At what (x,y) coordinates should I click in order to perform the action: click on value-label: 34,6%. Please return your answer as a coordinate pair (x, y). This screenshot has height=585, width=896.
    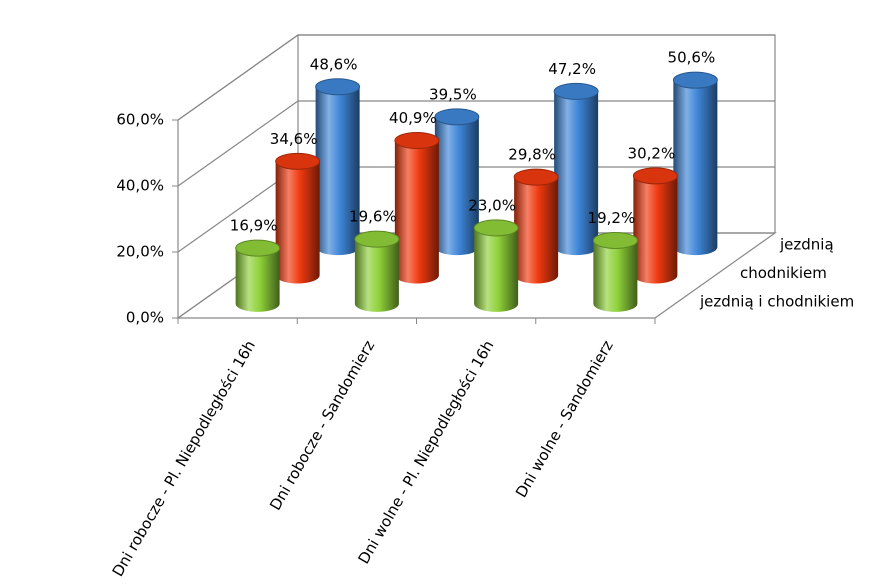
    Looking at the image, I should click on (294, 139).